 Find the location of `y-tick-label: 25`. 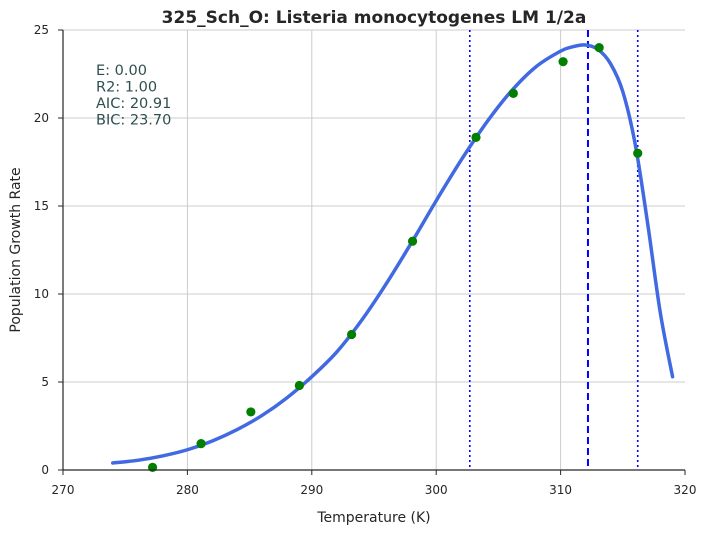

y-tick-label: 25 is located at coordinates (41, 30).